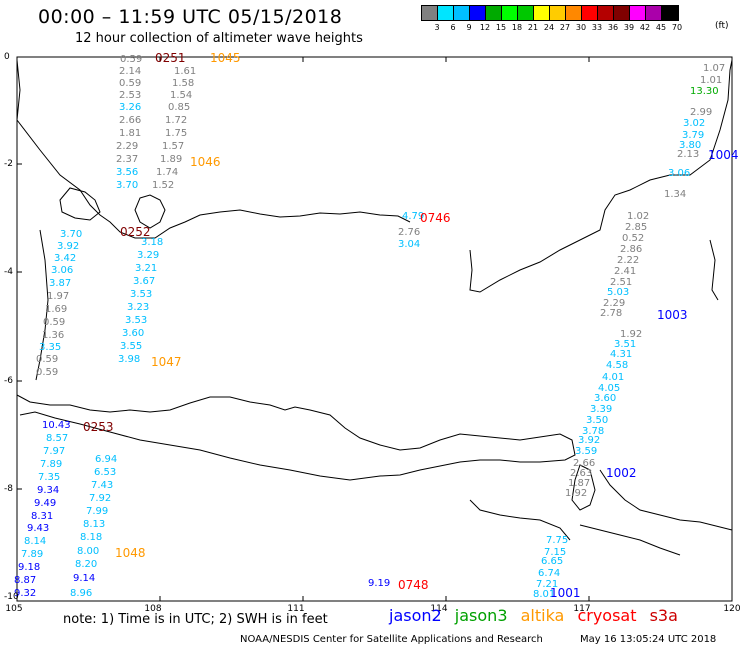 This screenshot has width=740, height=650. What do you see at coordinates (722, 26) in the screenshot?
I see `color-scale-unit: (ft)` at bounding box center [722, 26].